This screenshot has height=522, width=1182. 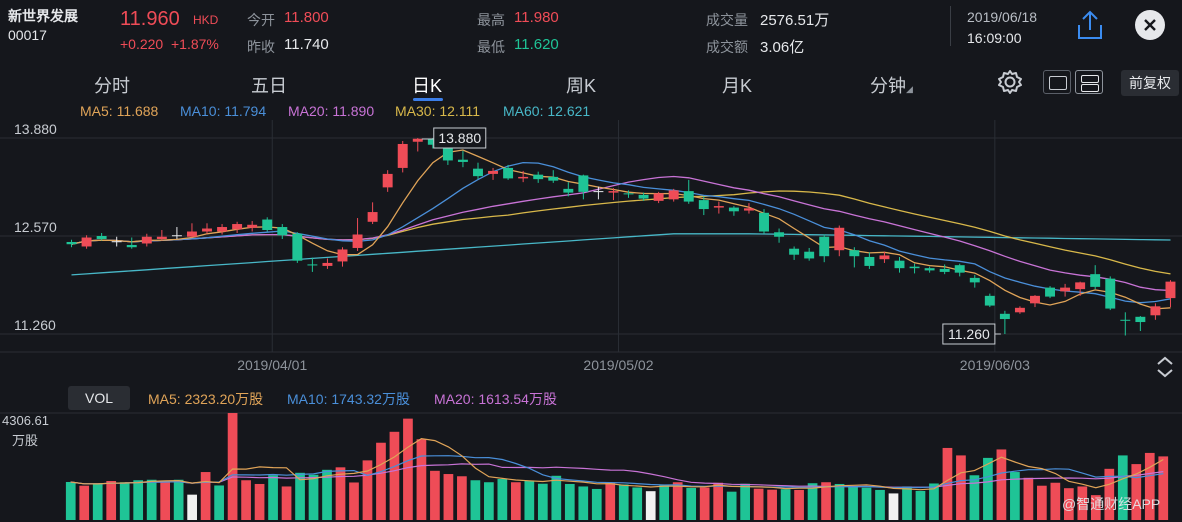 What do you see at coordinates (223, 111) in the screenshot?
I see `legend-ma10: MA10: 11.794` at bounding box center [223, 111].